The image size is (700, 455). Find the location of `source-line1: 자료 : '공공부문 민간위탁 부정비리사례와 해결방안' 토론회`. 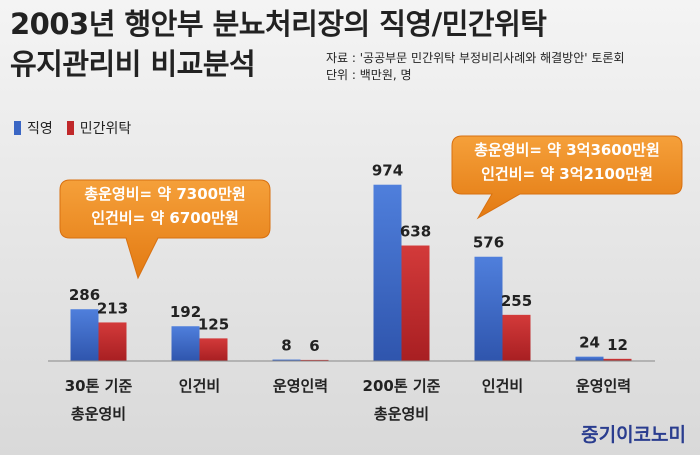

source-line1: 자료 : '공공부문 민간위탁 부정비리사례와 해결방안' 토론회 is located at coordinates (475, 58).